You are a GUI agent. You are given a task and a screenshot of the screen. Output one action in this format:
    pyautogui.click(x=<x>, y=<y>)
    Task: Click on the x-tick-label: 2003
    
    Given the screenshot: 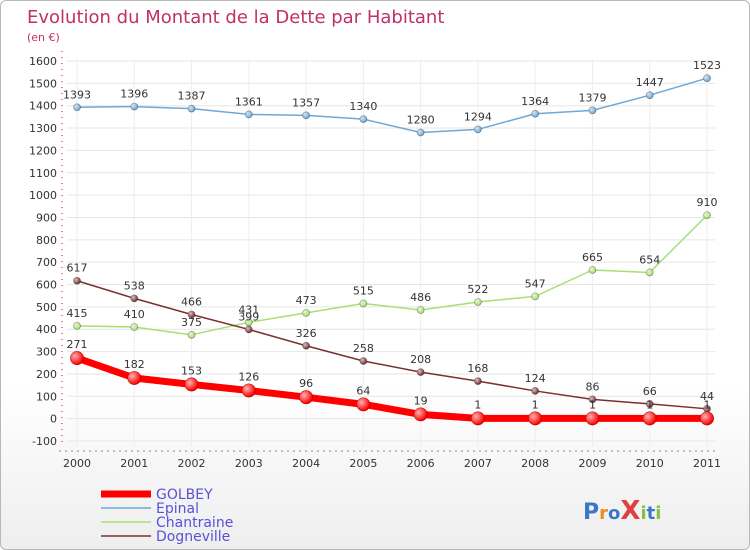 What is the action you would take?
    pyautogui.click(x=249, y=463)
    